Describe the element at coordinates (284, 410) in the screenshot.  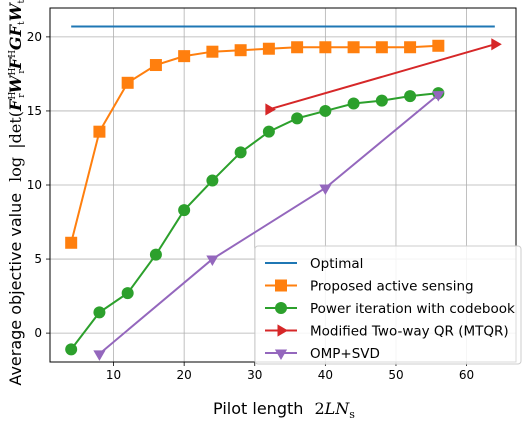
I see `x-axis-label: Pilot length 2LNs` at that location.